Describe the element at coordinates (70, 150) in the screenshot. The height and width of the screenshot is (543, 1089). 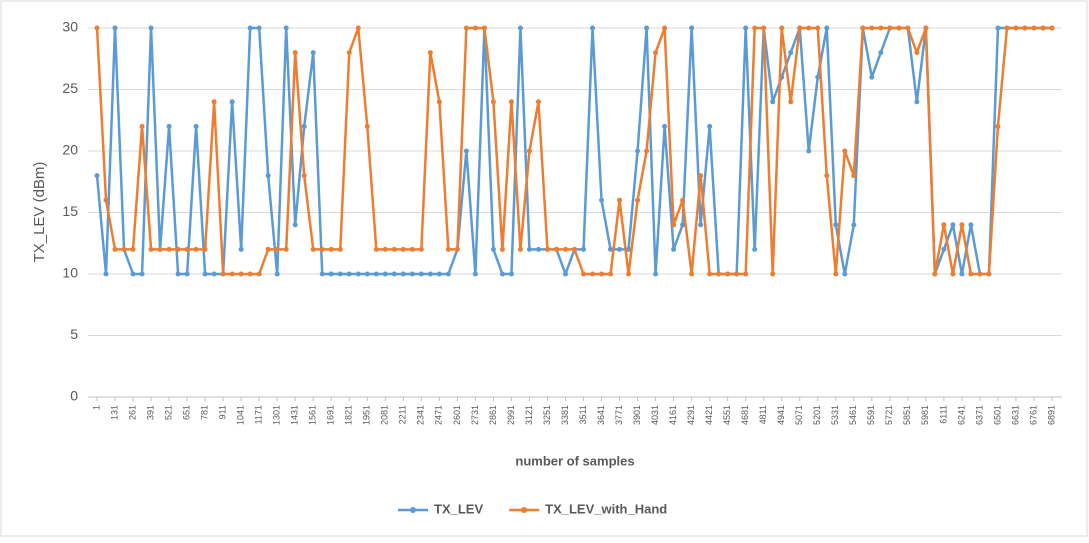
I see `y-tick-label: 20` at that location.